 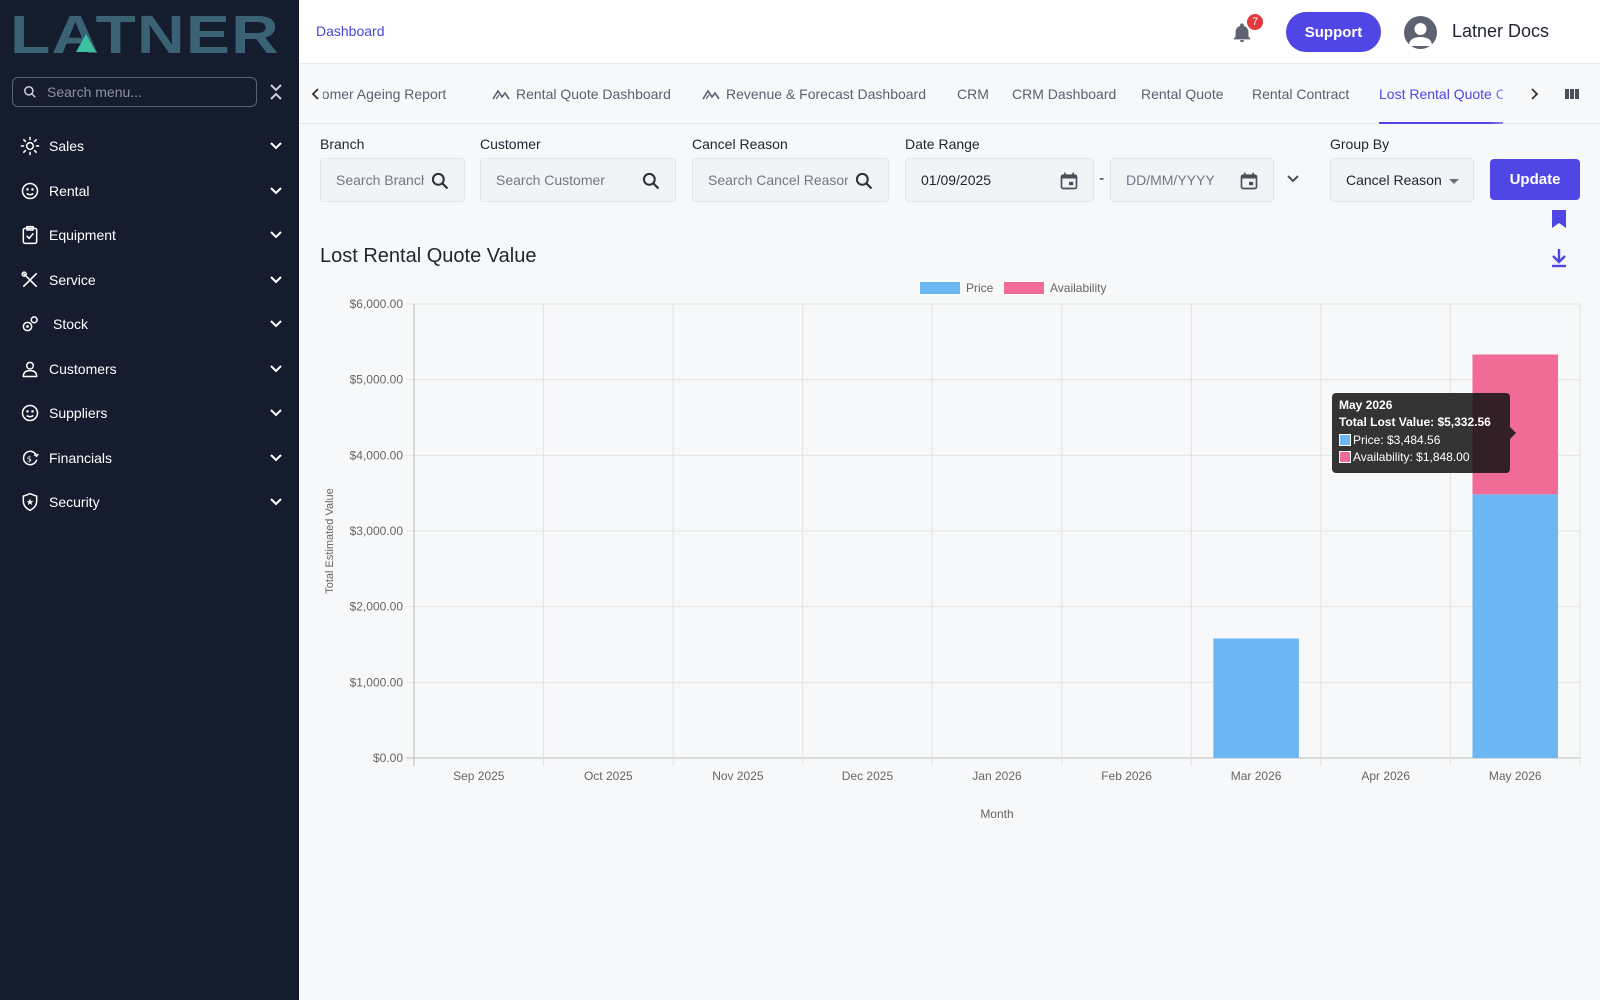 What do you see at coordinates (1360, 144) in the screenshot?
I see `group-by-label: Group By` at bounding box center [1360, 144].